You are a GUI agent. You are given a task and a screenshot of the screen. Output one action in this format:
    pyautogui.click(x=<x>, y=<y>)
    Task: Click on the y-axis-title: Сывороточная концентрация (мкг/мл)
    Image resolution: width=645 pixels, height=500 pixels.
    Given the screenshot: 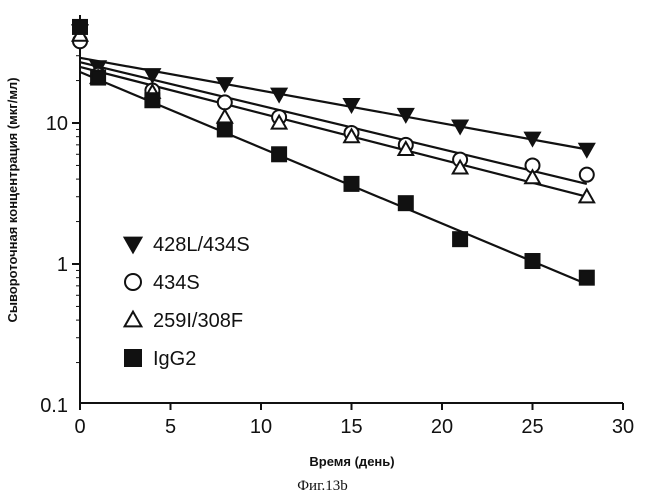 What is the action you would take?
    pyautogui.click(x=12, y=199)
    